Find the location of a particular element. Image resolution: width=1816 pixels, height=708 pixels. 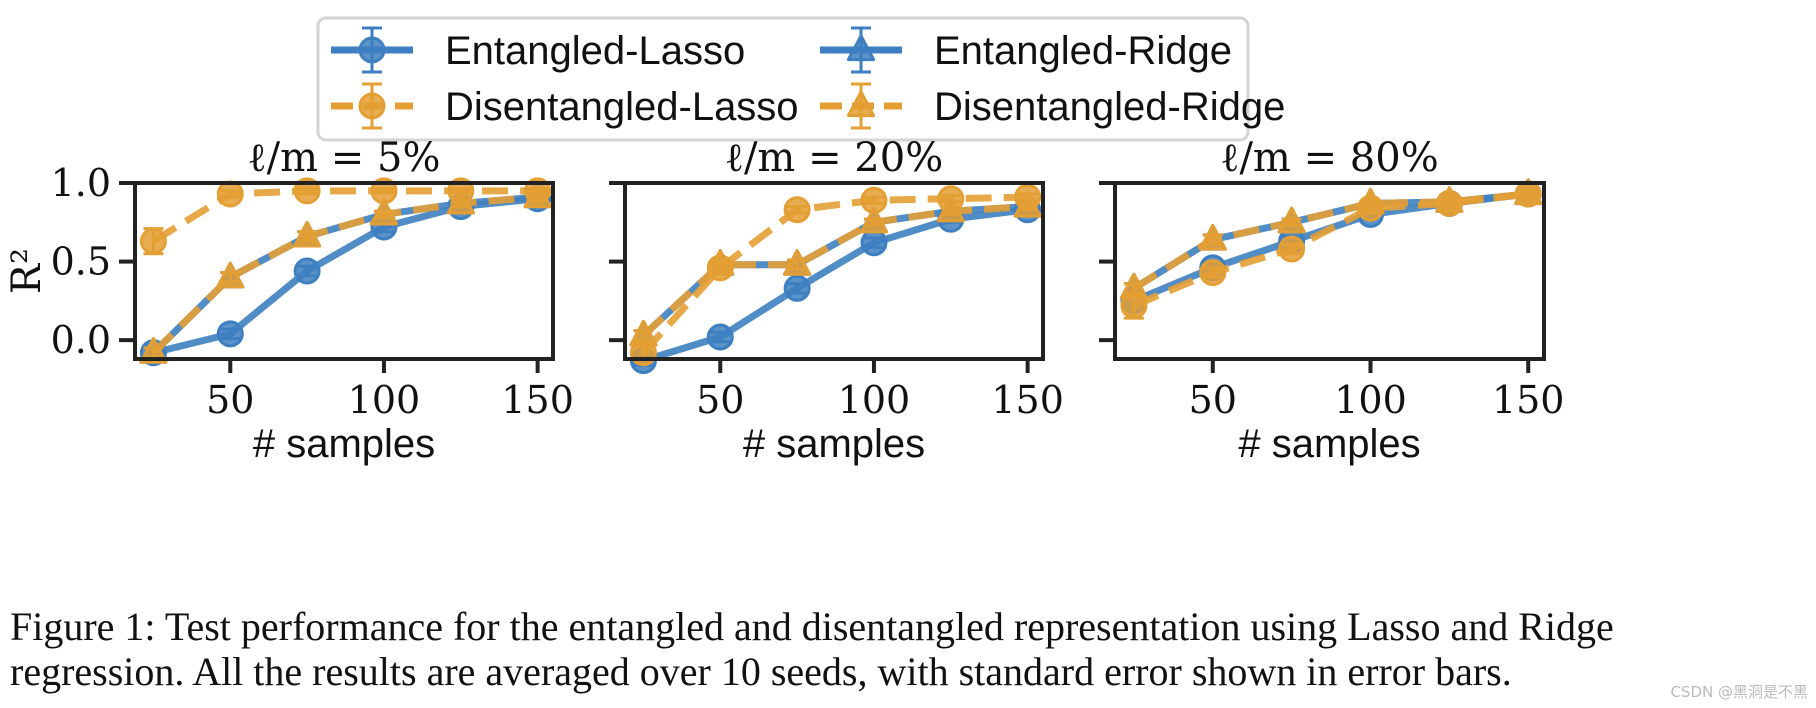

legend-label: Disentangled-Ridge is located at coordinates (1109, 107).